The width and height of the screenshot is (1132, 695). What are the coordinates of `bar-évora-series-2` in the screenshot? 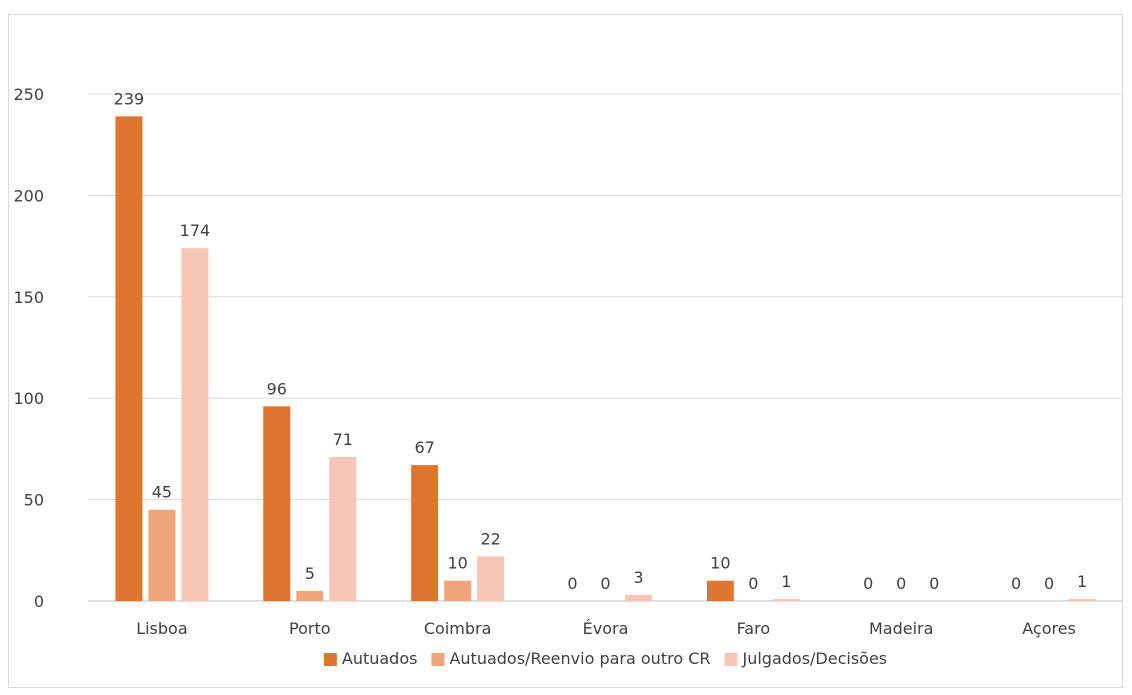 It's located at (638, 597).